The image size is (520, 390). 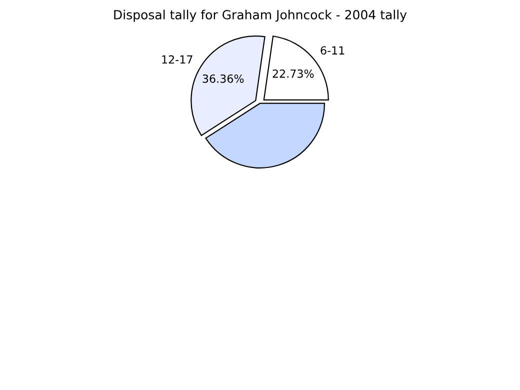 I want to click on data-label: 22.73%, so click(x=293, y=73).